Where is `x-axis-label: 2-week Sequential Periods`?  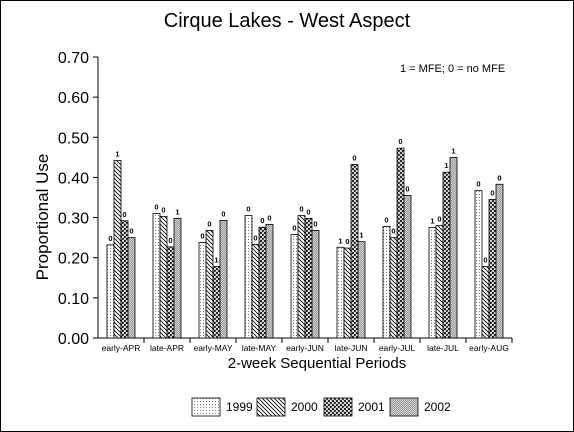 x-axis-label: 2-week Sequential Periods is located at coordinates (317, 363).